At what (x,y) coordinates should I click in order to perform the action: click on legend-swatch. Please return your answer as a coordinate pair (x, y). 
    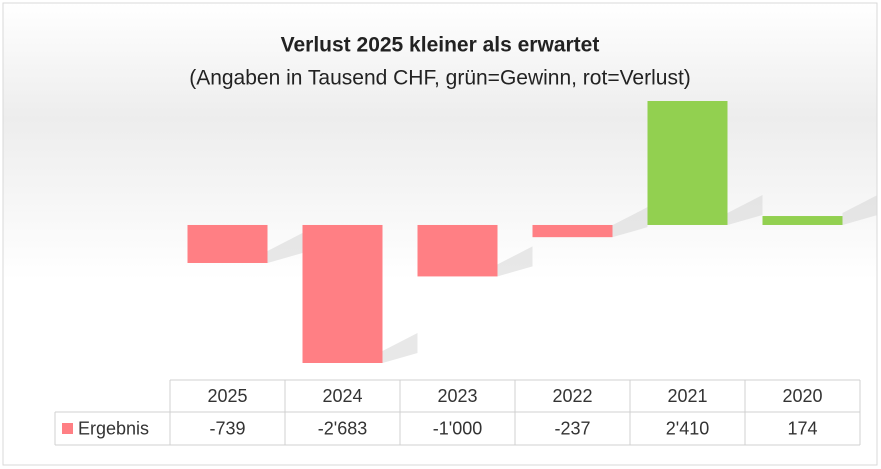
    Looking at the image, I should click on (67, 428).